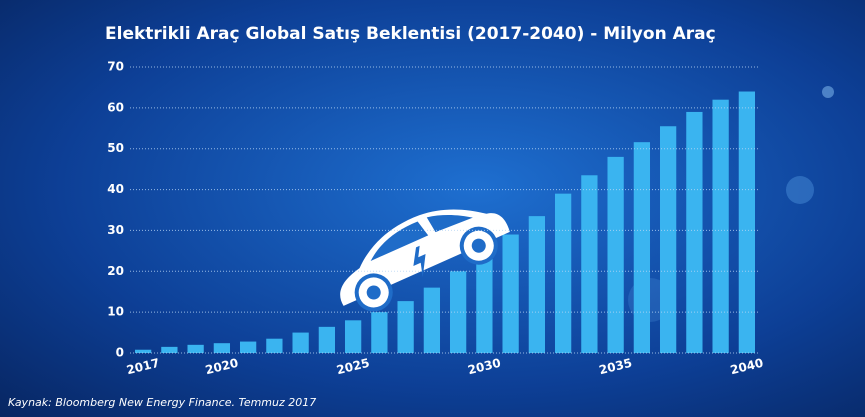 This screenshot has height=417, width=865. What do you see at coordinates (115, 312) in the screenshot?
I see `y-tick-label: 10` at bounding box center [115, 312].